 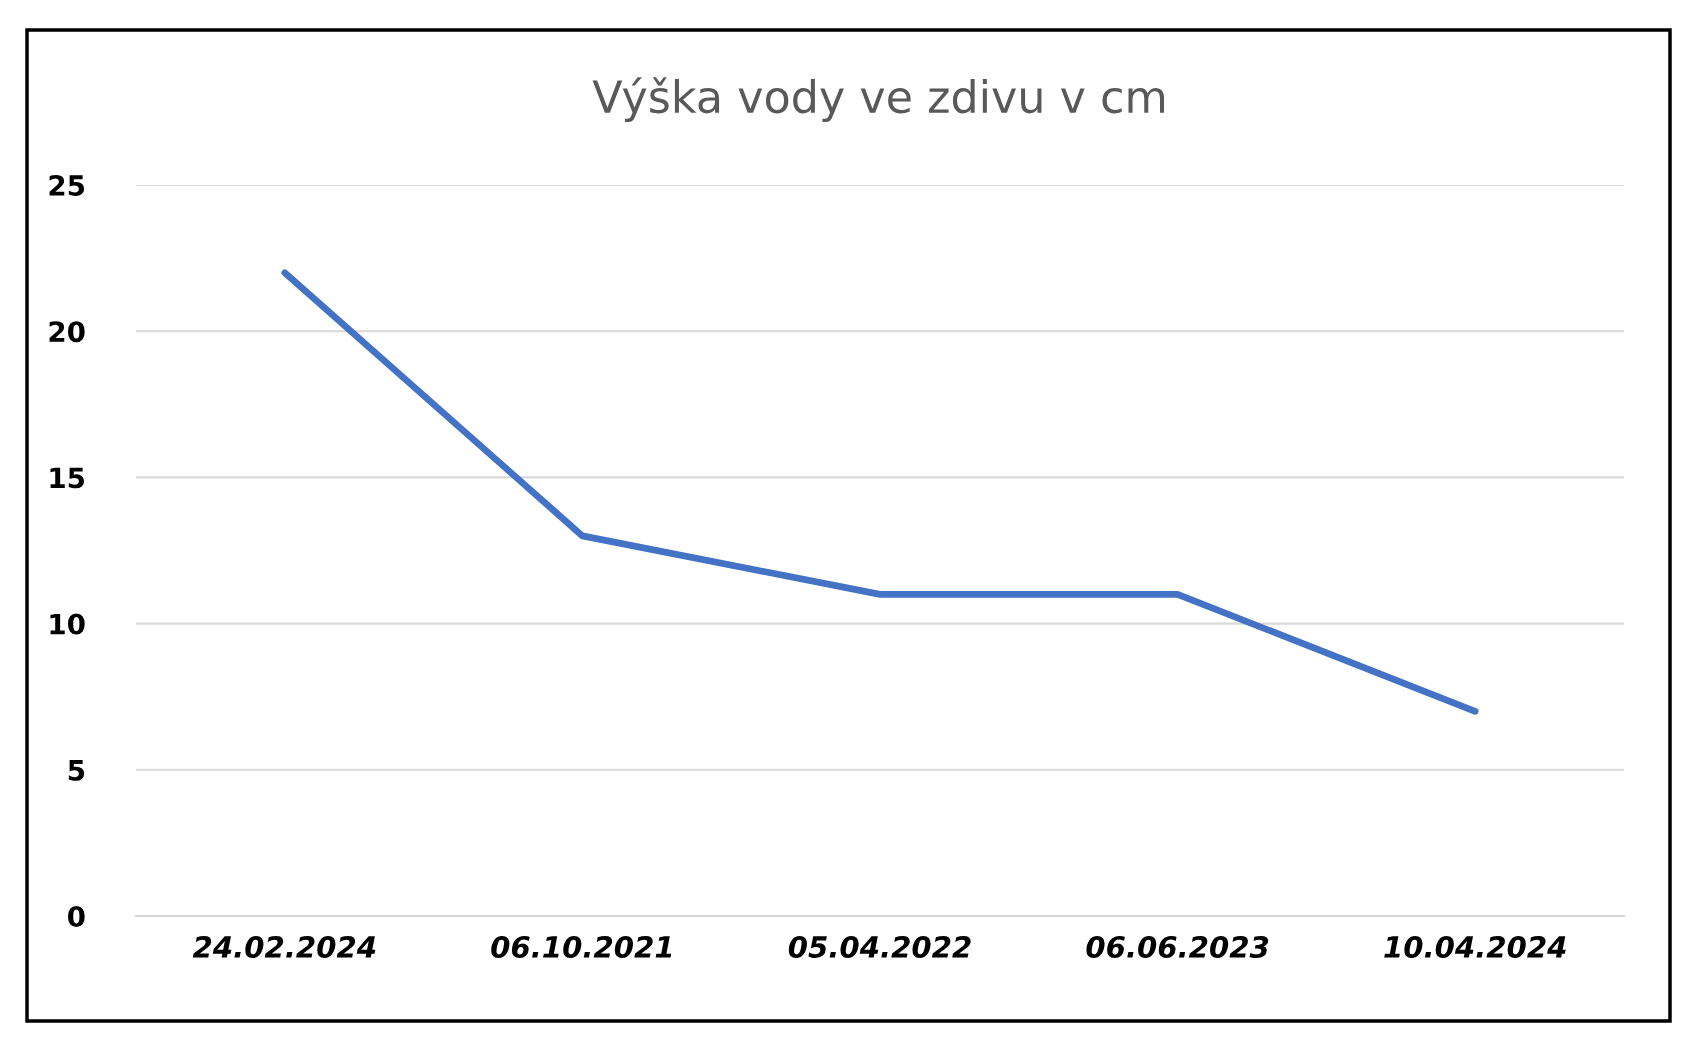 I want to click on x-tick-label: 06.06.2023, so click(x=1177, y=947).